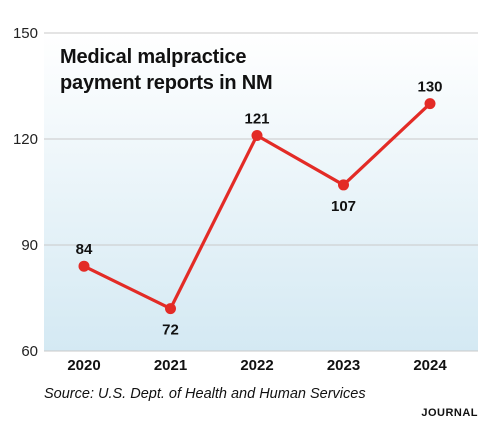 This screenshot has width=500, height=438. I want to click on data-label-2023: 107, so click(343, 206).